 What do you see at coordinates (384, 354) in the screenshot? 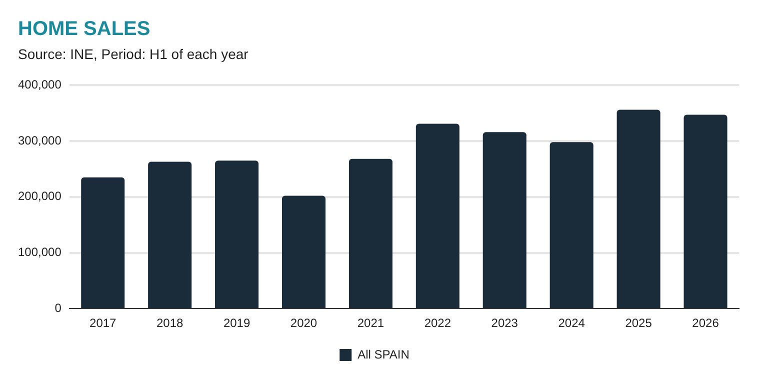
I see `legend-label: All SPAIN` at bounding box center [384, 354].